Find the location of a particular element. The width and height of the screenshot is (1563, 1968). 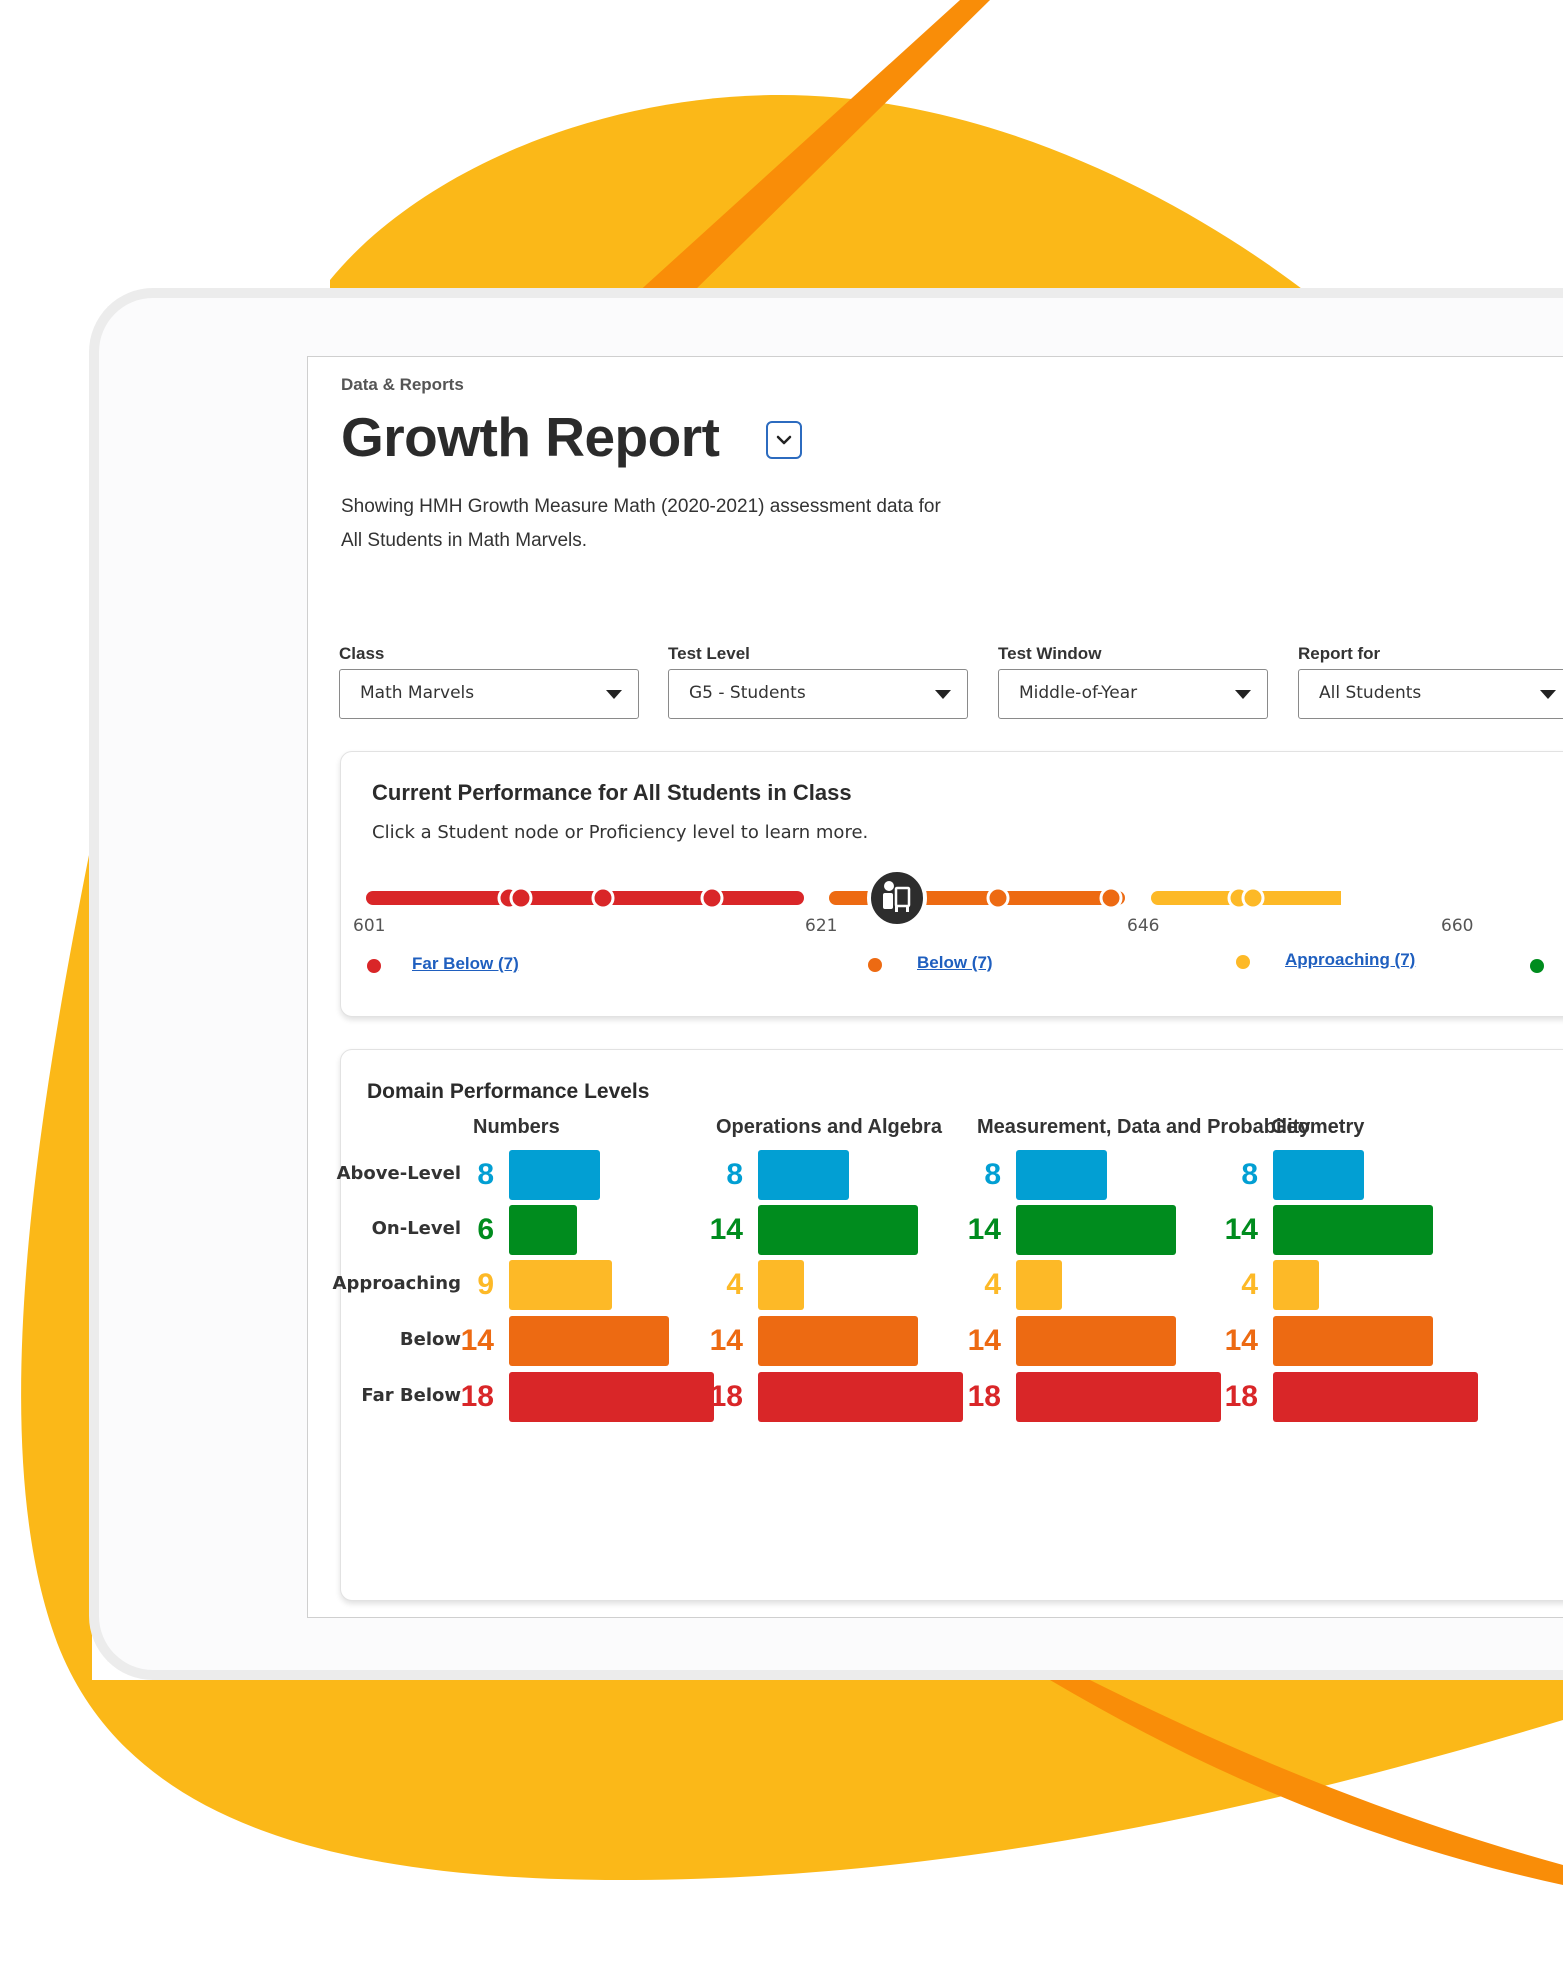

scale-tick: 660 is located at coordinates (1457, 926).